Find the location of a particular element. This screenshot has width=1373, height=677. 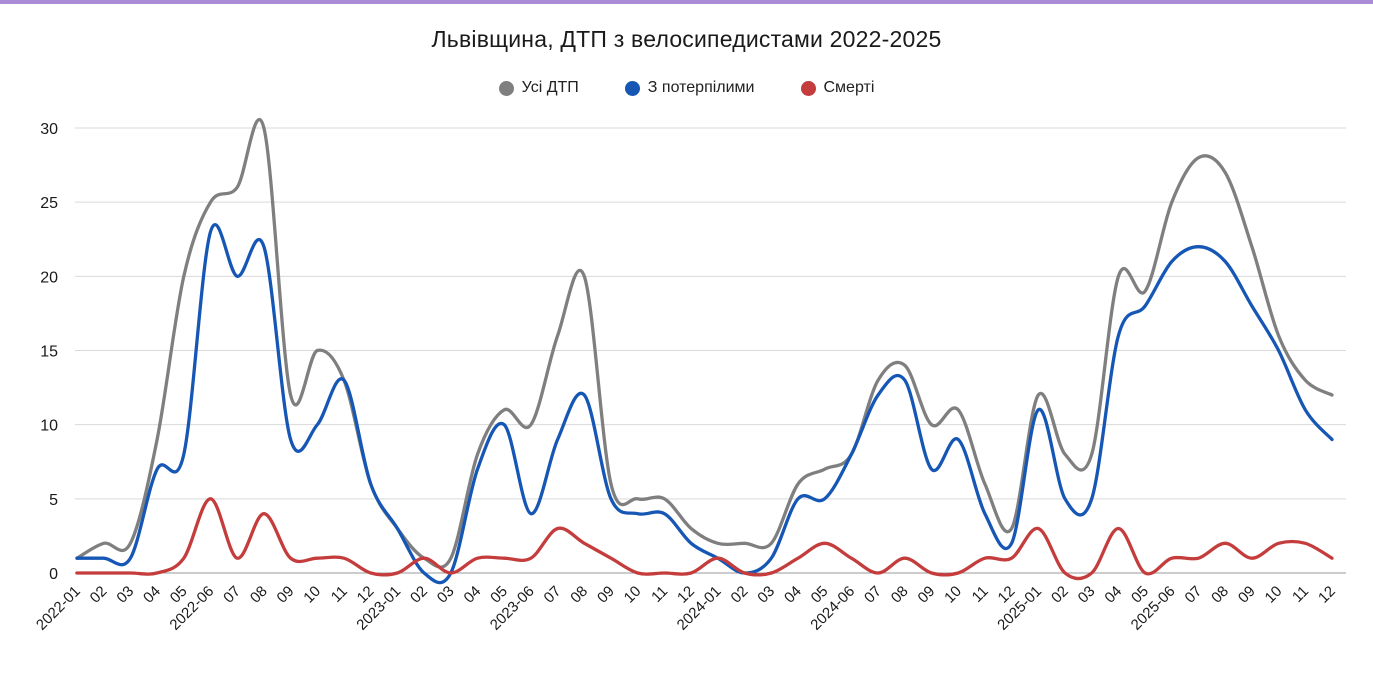

y-axis-label: 25 is located at coordinates (49, 203).